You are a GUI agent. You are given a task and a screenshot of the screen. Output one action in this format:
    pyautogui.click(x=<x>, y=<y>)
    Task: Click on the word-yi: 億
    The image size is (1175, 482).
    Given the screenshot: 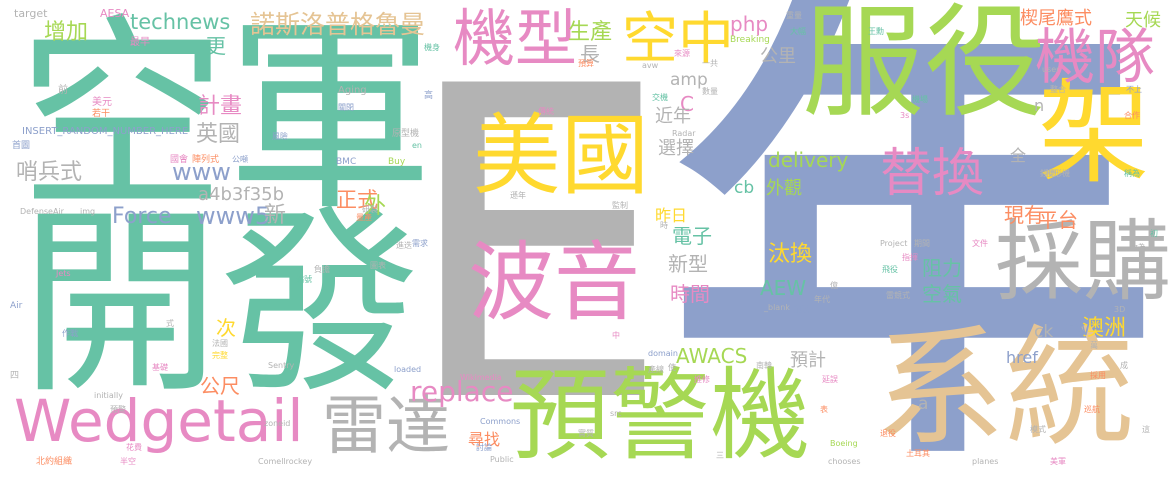 What is the action you would take?
    pyautogui.click(x=834, y=285)
    